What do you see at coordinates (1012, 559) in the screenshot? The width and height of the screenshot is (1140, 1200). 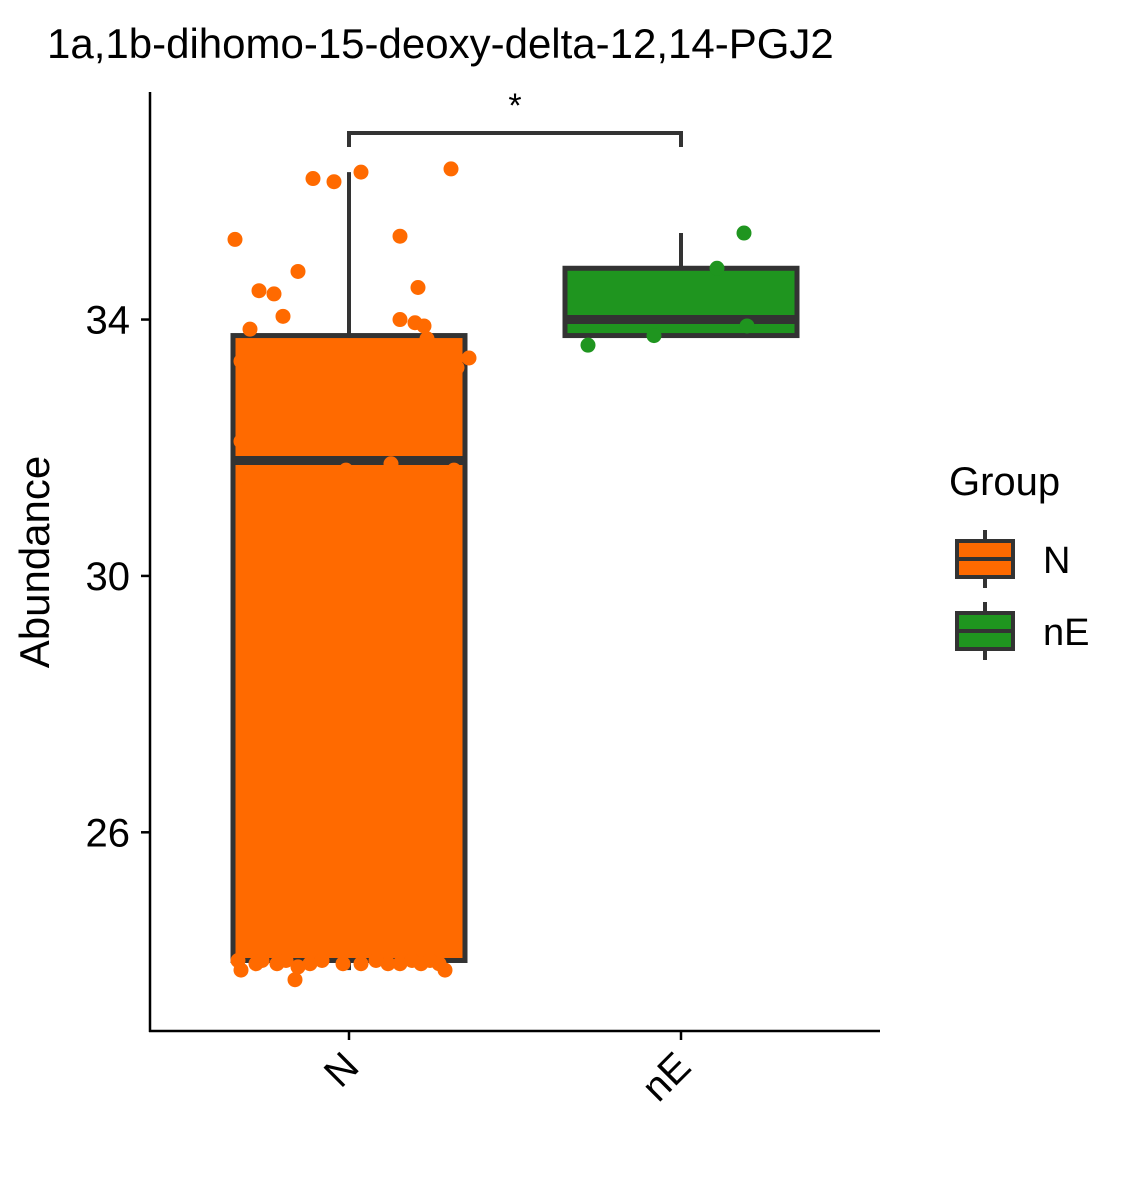 I see `legend-entry-n: N` at bounding box center [1012, 559].